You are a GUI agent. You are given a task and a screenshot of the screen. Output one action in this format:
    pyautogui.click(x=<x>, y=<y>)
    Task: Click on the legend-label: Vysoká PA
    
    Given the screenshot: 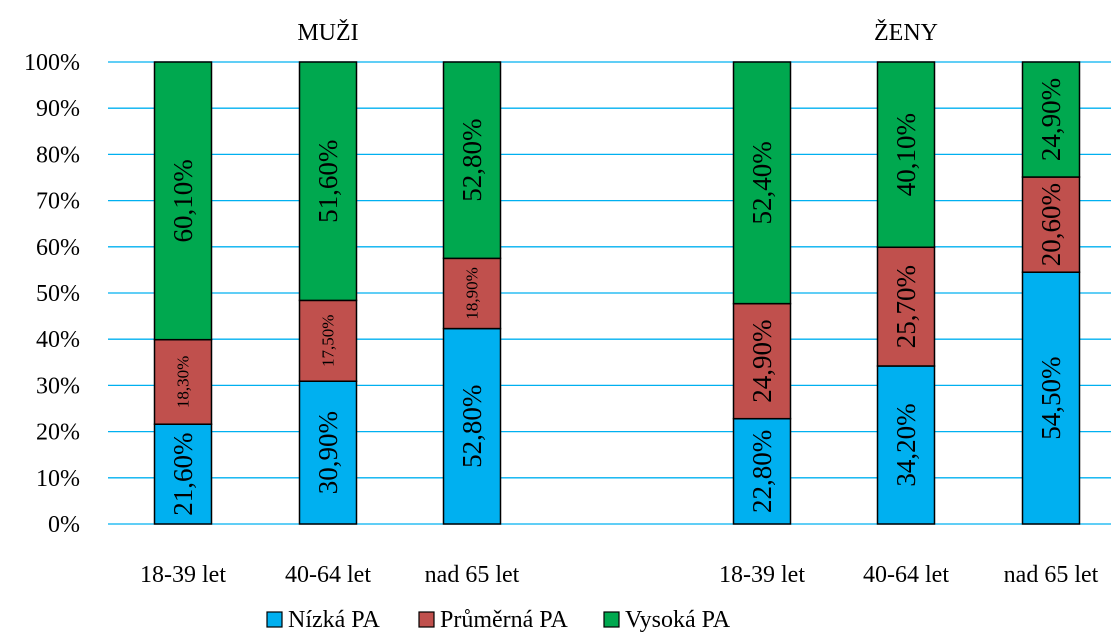 What is the action you would take?
    pyautogui.click(x=678, y=620)
    